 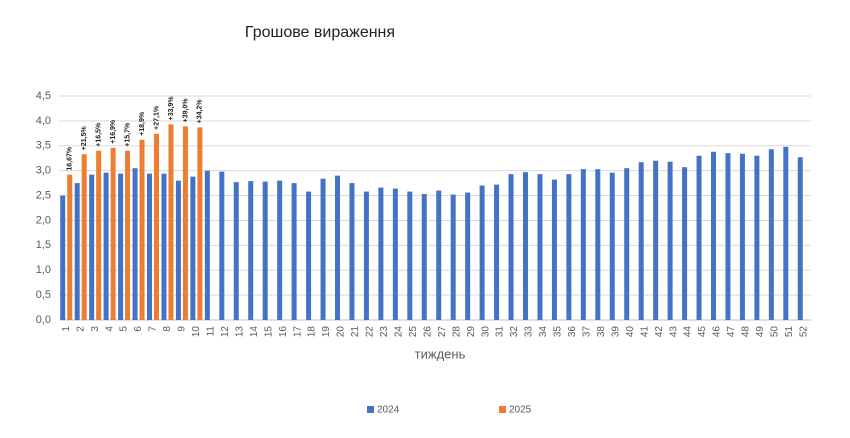 What do you see at coordinates (185, 110) in the screenshot?
I see `bar-annotation: +39,0%` at bounding box center [185, 110].